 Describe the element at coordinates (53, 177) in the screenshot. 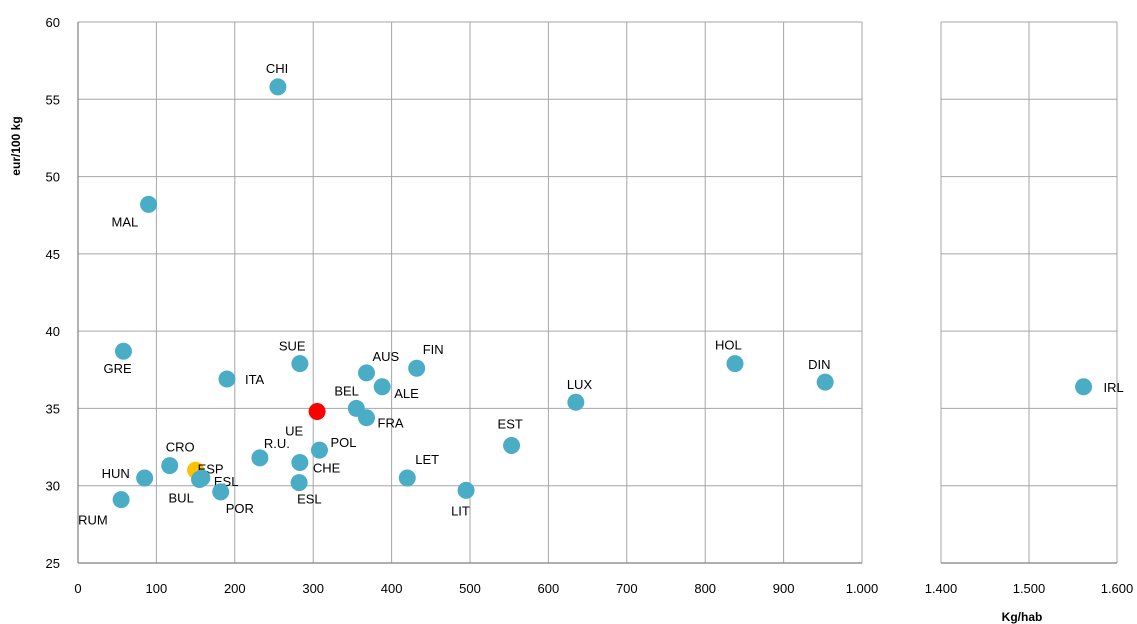

I see `y-tick-label: 50` at that location.